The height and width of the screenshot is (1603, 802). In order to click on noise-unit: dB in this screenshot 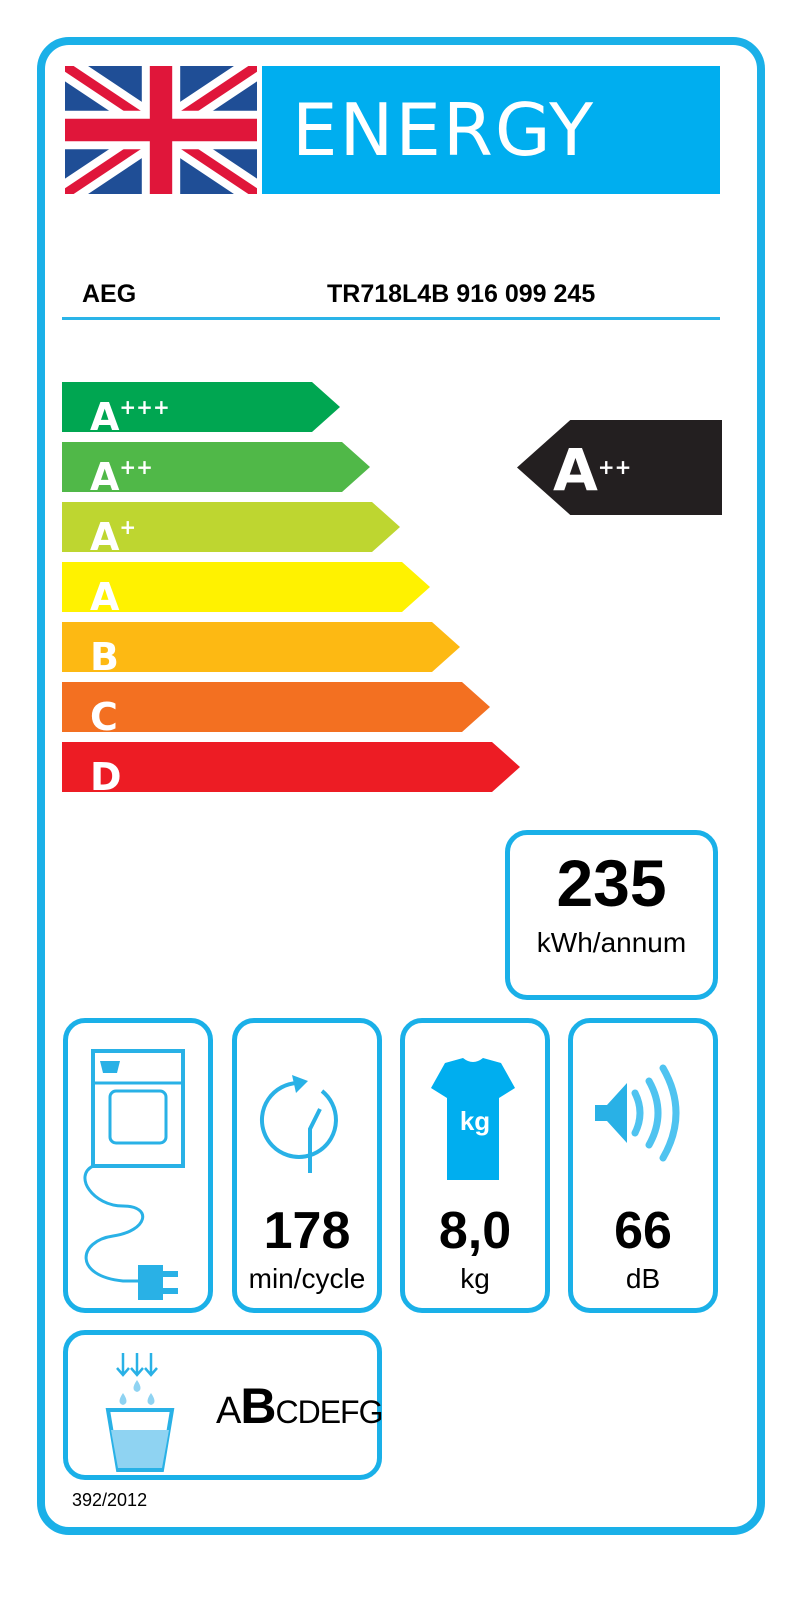, I will do `click(643, 1278)`.